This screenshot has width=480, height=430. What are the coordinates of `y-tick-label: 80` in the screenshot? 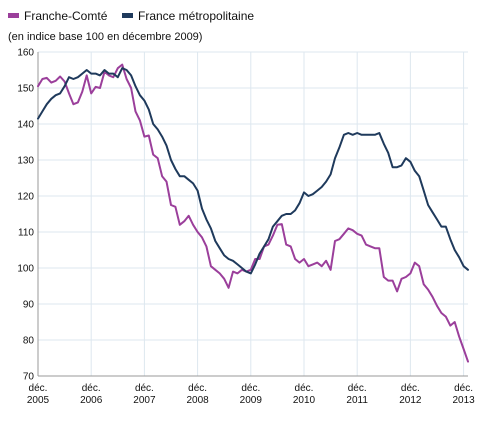 It's located at (29, 341).